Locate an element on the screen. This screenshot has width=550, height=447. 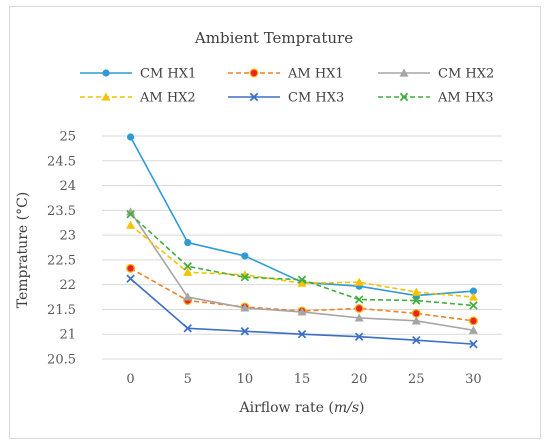
chart-title: Ambient Temprature is located at coordinates (273, 38).